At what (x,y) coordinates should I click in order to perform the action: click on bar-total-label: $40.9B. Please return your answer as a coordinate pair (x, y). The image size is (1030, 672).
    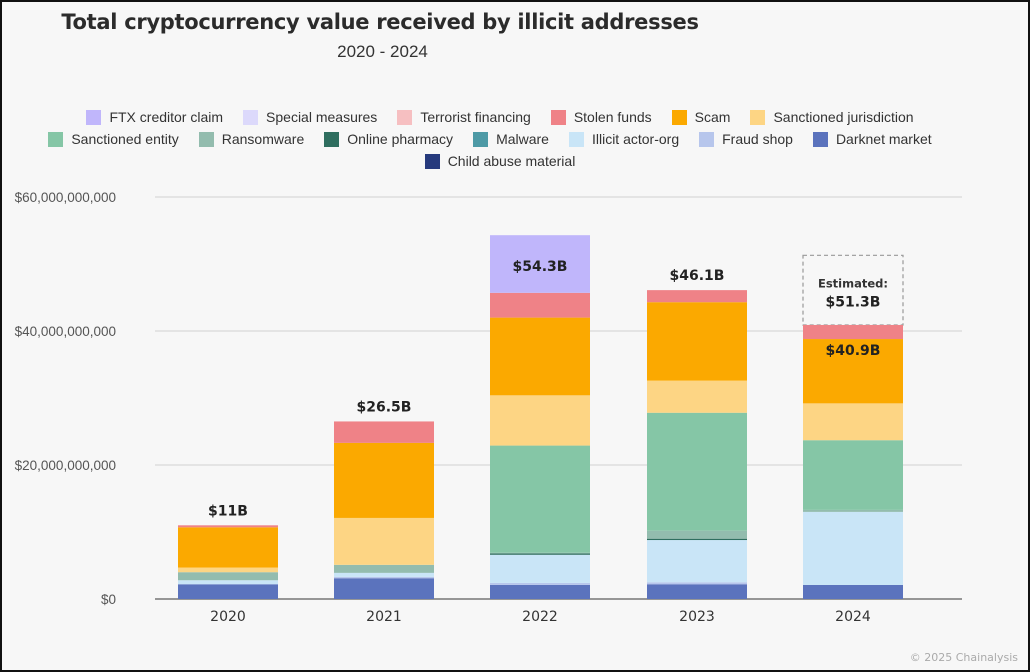
    Looking at the image, I should click on (853, 351).